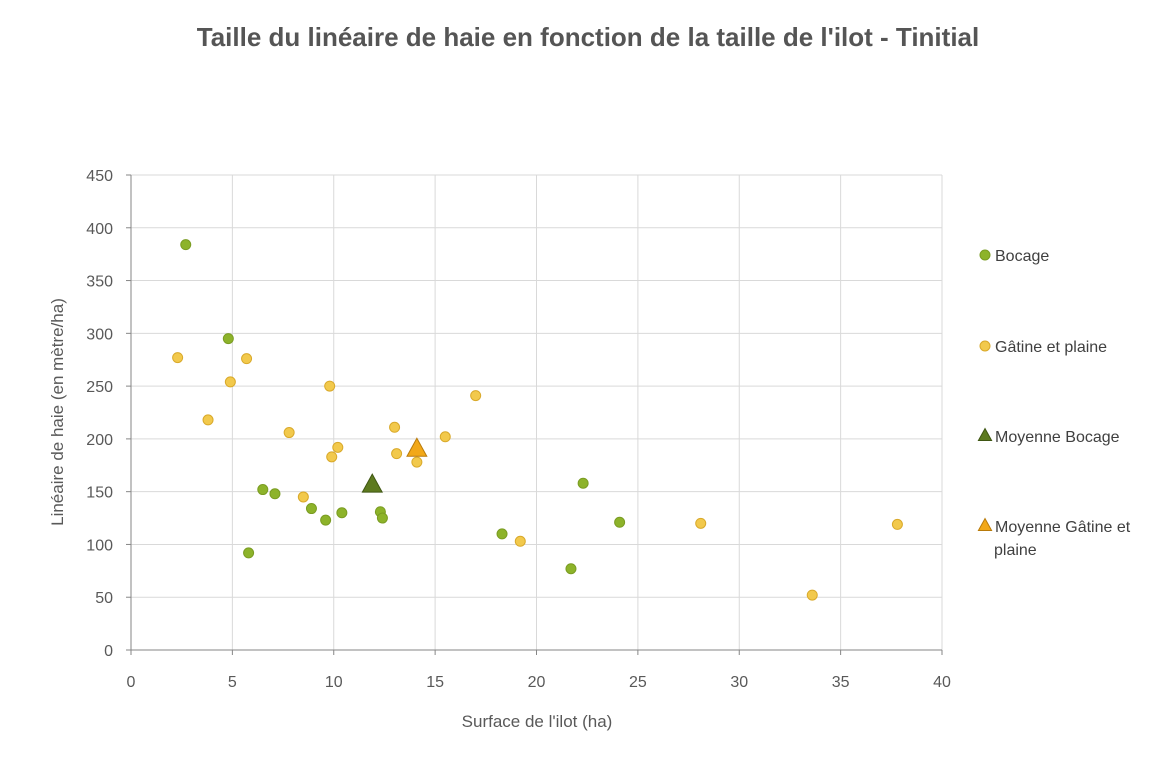 This screenshot has width=1176, height=764. I want to click on legend-label: plaine, so click(1015, 550).